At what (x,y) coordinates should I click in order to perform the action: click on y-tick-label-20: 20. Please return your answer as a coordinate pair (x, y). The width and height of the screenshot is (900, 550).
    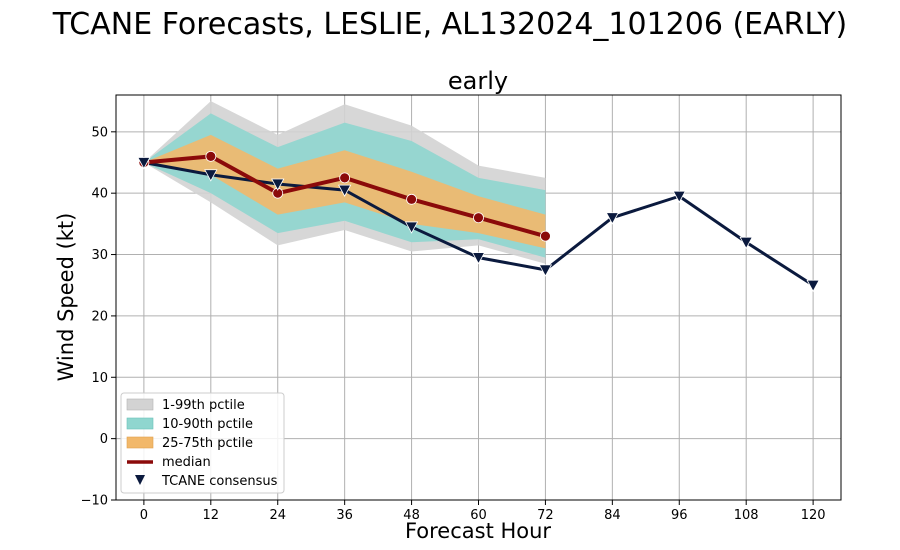
    Looking at the image, I should click on (99, 316).